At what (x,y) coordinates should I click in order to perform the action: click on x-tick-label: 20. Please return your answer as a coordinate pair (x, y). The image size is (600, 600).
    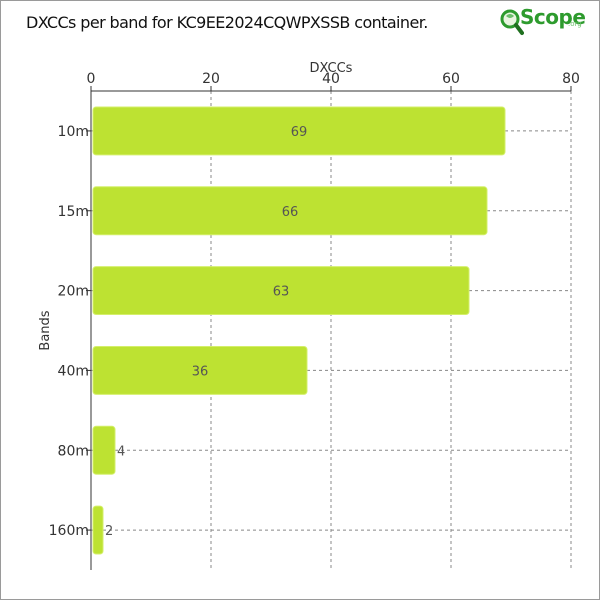
    Looking at the image, I should click on (211, 79).